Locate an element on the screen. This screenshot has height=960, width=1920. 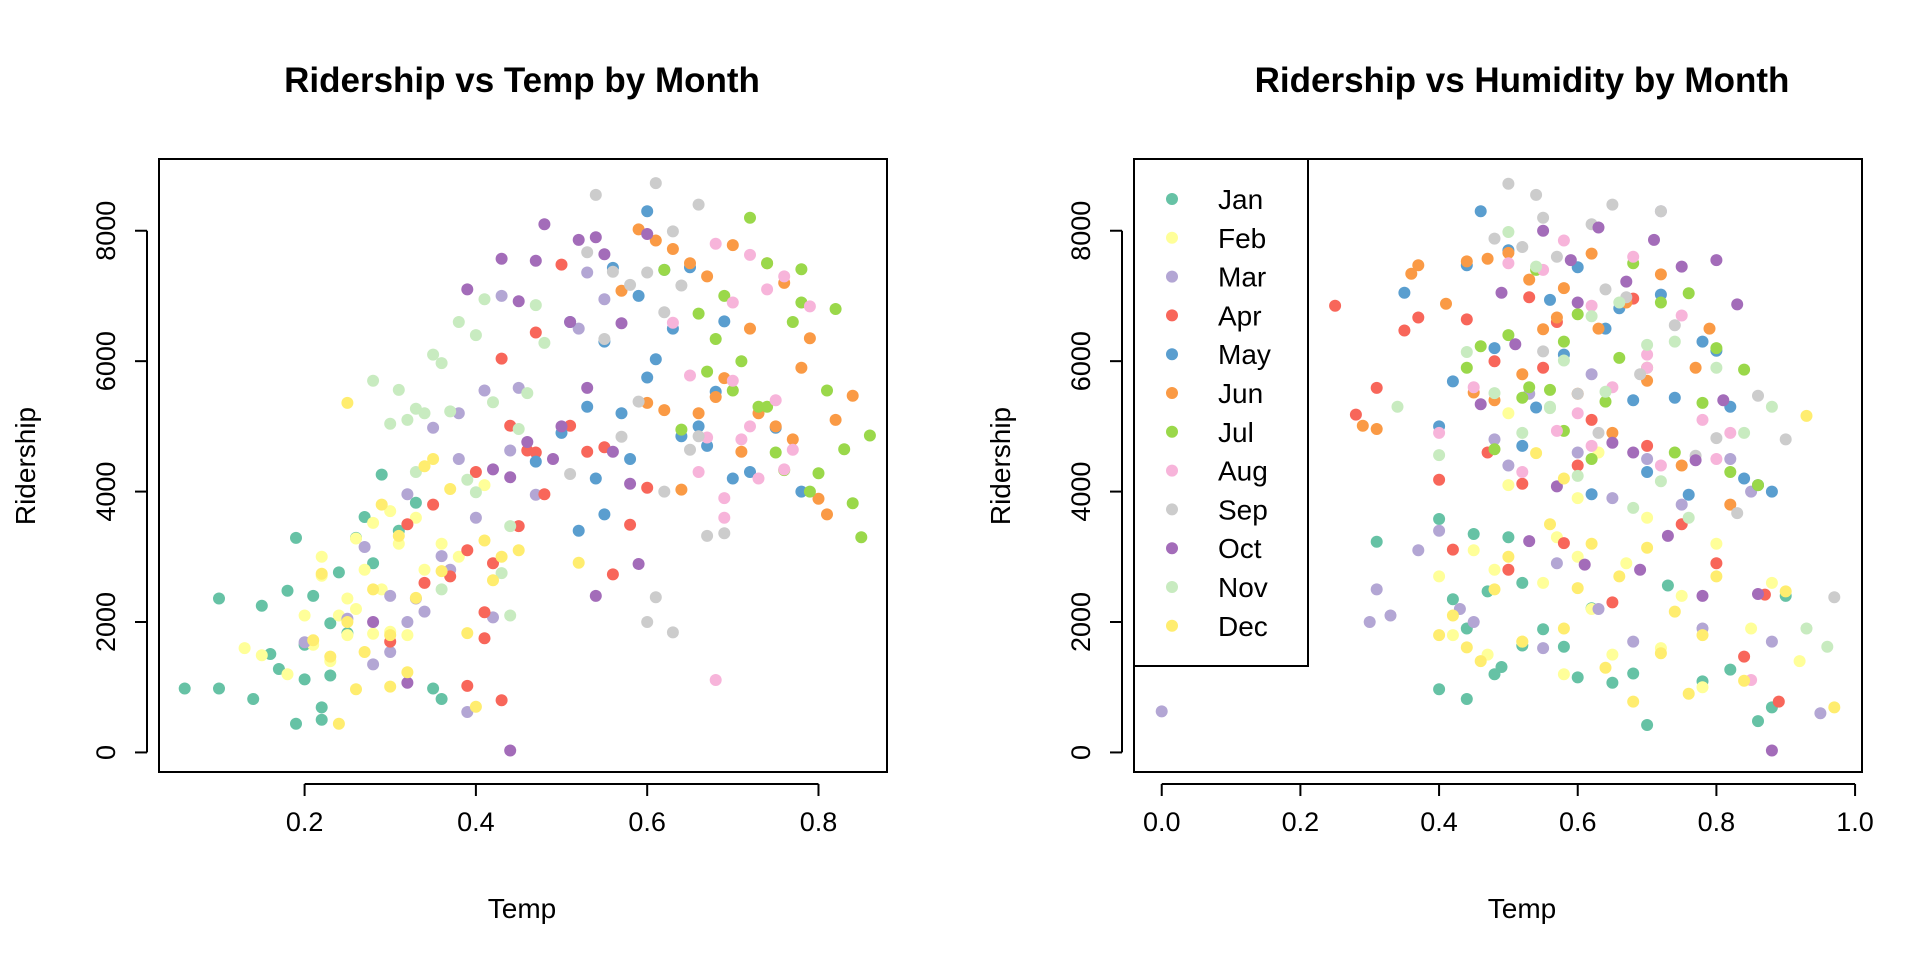
y-tick-label: 6000 is located at coordinates (1081, 361).